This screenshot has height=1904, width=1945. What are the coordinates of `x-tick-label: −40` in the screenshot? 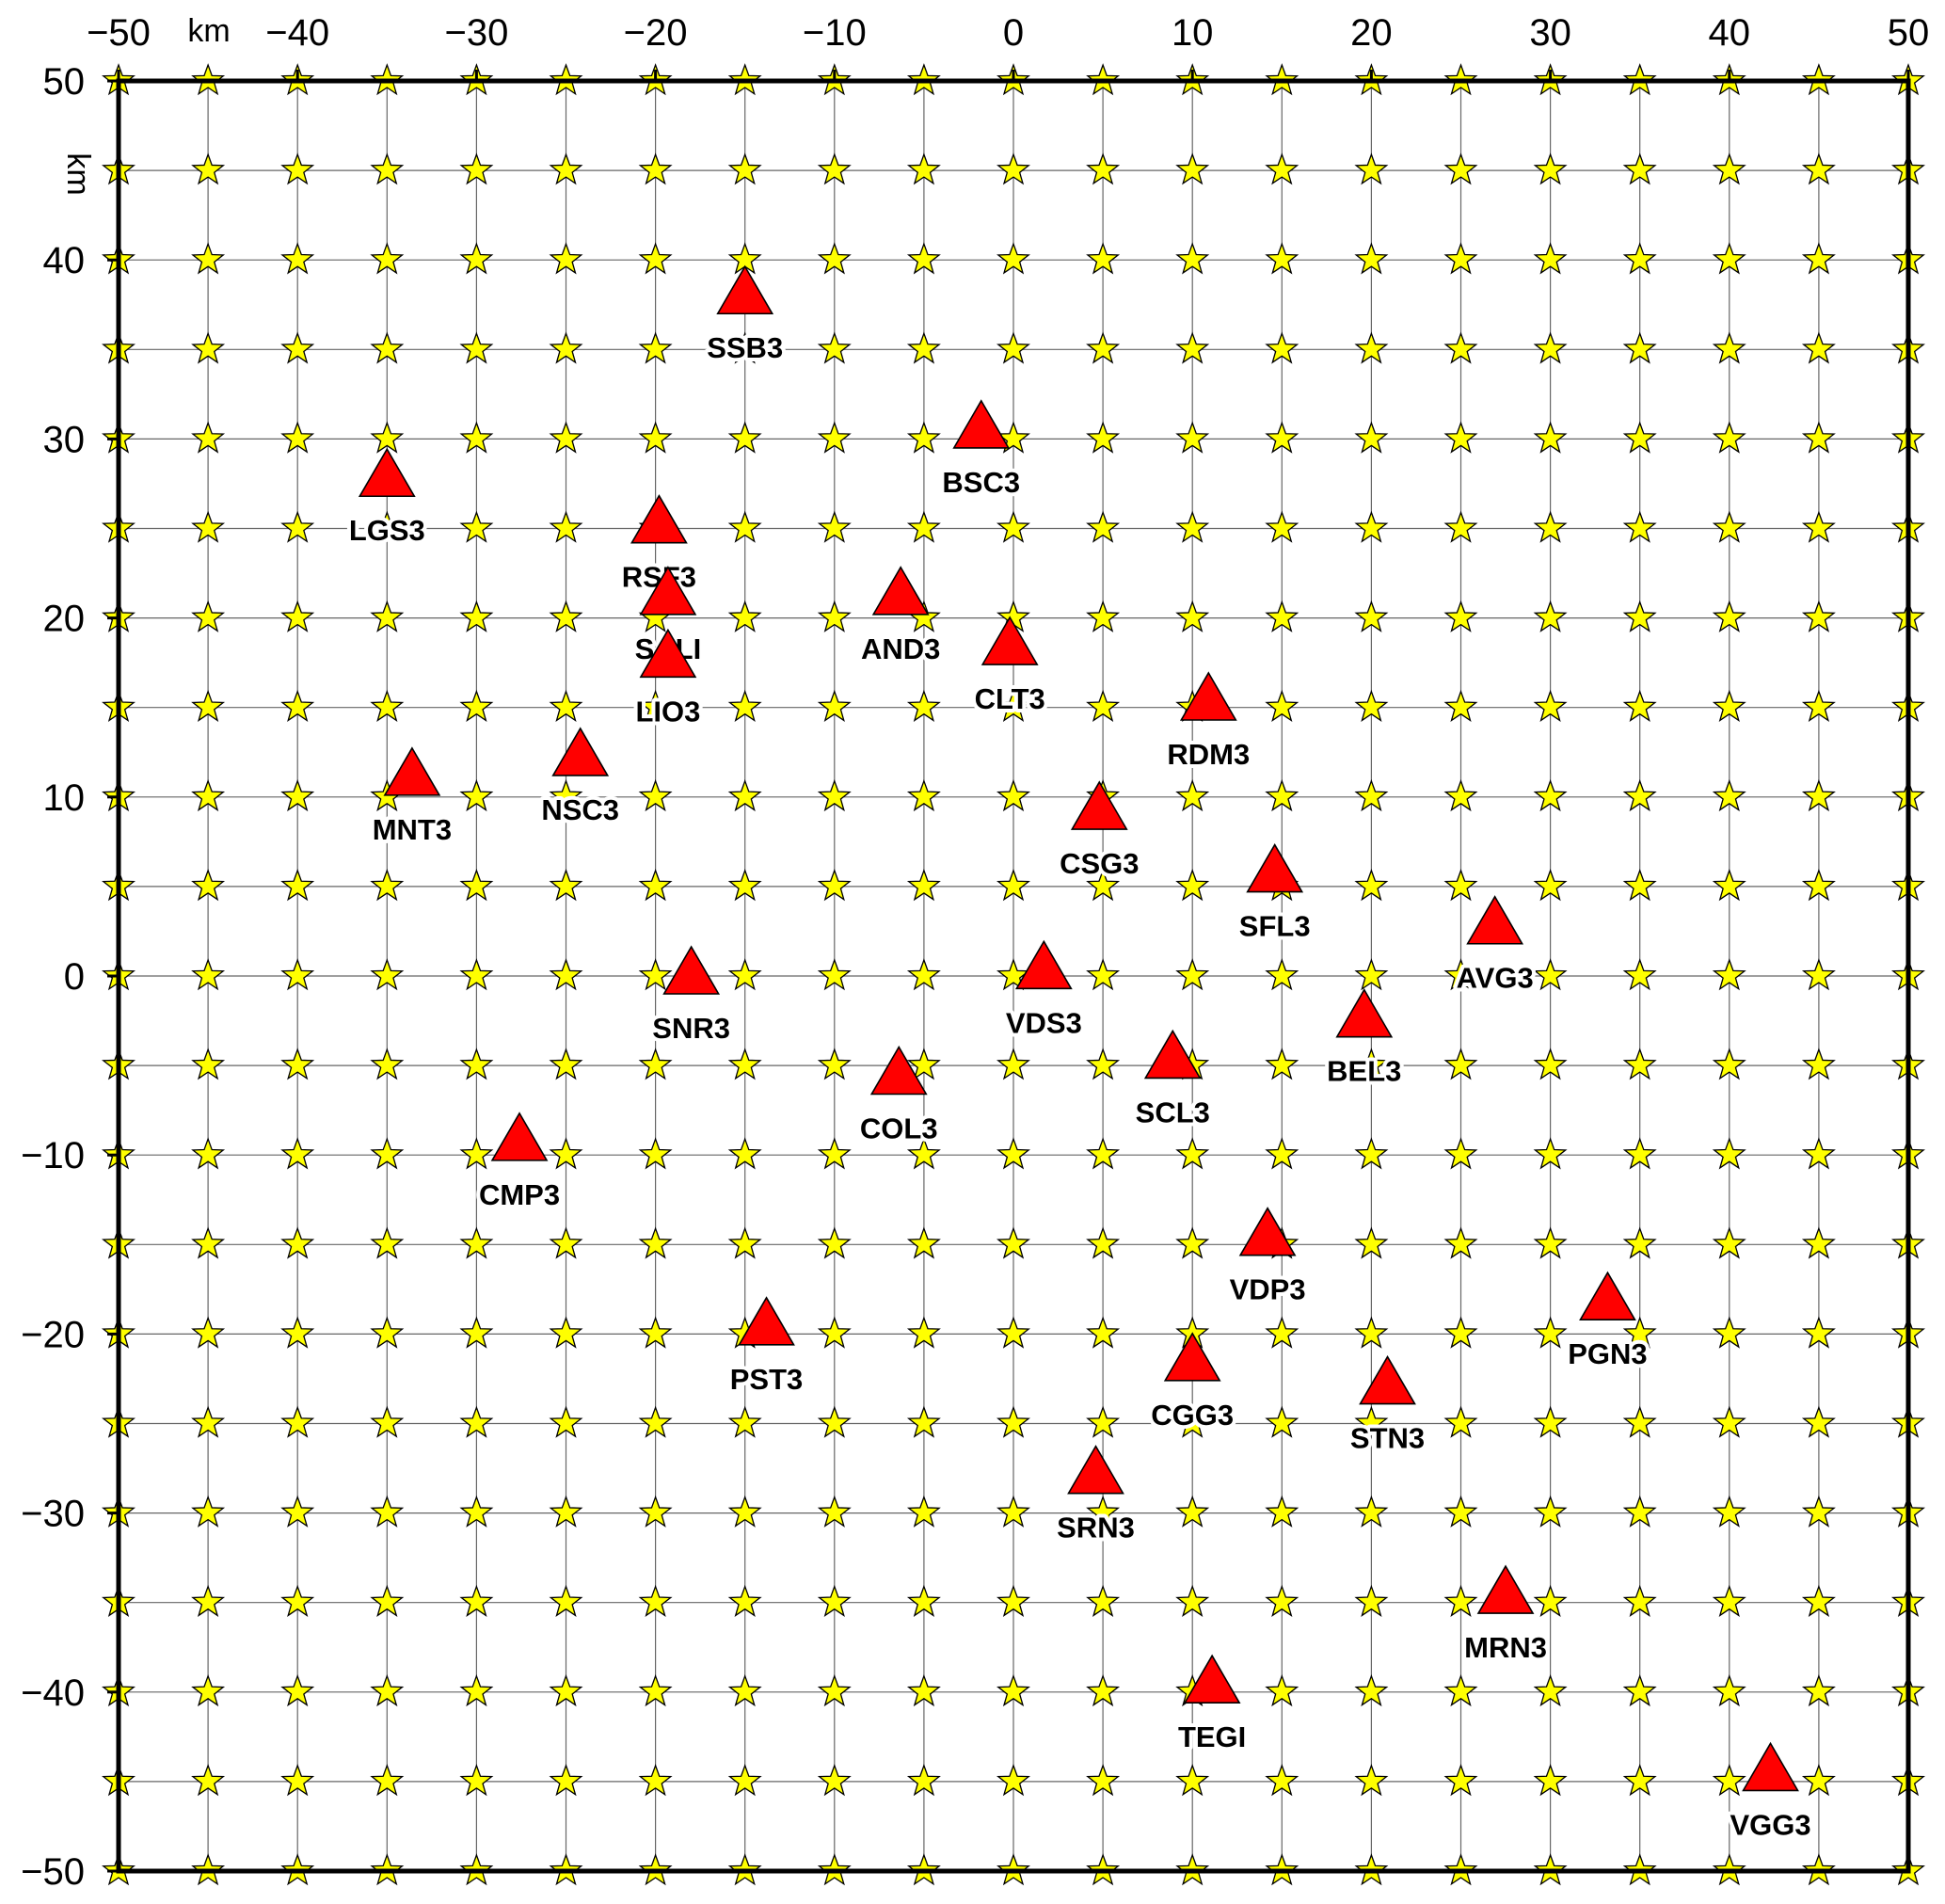 It's located at (297, 33).